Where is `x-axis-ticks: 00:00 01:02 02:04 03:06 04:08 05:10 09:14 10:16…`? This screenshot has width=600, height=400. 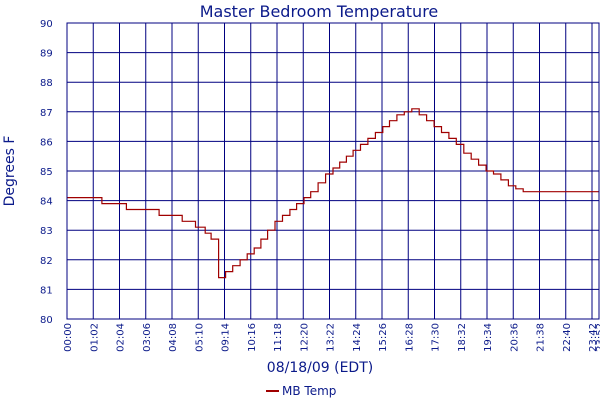 x-axis-ticks: 00:00 01:02 02:04 03:06 04:08 05:10 09:14 10:16… is located at coordinates (331, 337).